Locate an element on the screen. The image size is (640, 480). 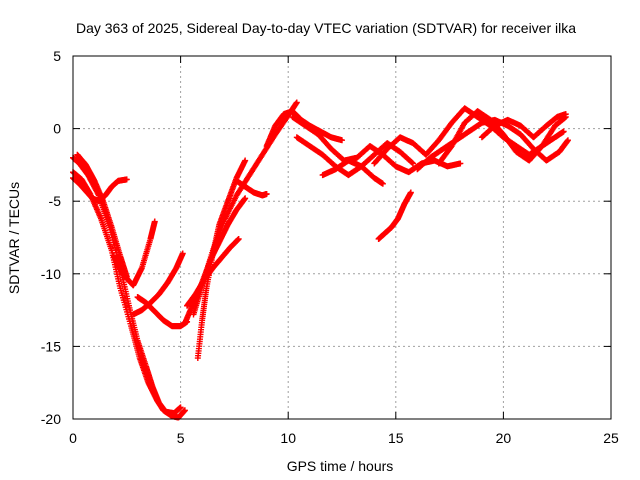
y-tick-label: 0 is located at coordinates (57, 129).